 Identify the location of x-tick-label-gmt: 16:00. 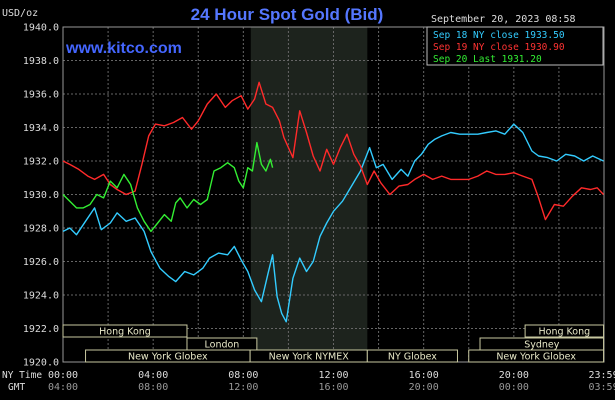
(333, 387).